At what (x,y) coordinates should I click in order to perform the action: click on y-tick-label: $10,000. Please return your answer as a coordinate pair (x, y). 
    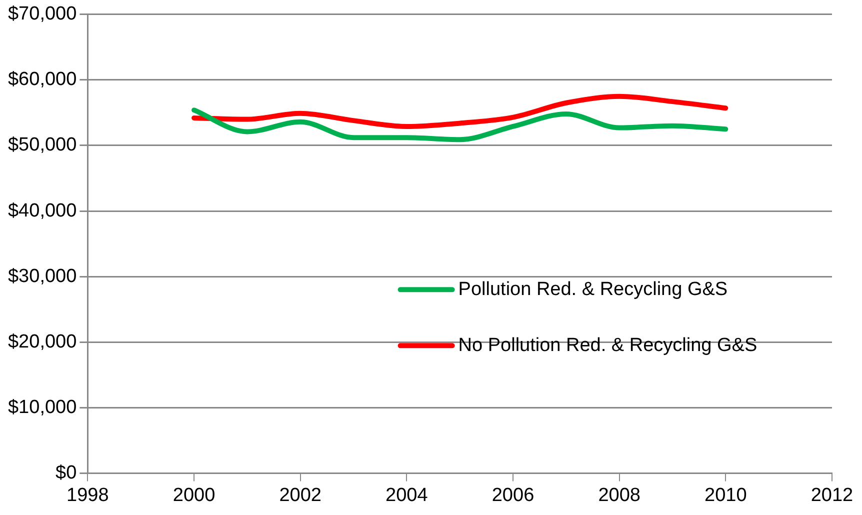
    Looking at the image, I should click on (42, 407).